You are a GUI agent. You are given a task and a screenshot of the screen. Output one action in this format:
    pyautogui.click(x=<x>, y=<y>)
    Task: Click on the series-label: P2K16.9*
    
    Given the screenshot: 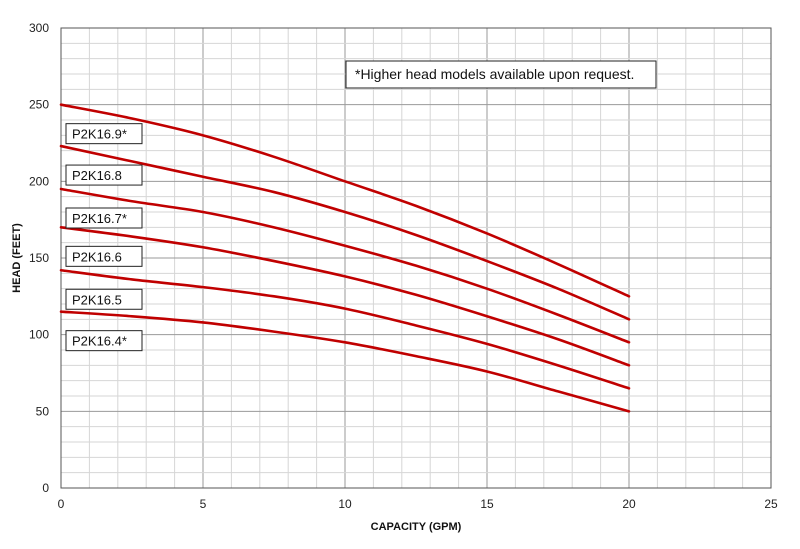 What is the action you would take?
    pyautogui.click(x=104, y=134)
    